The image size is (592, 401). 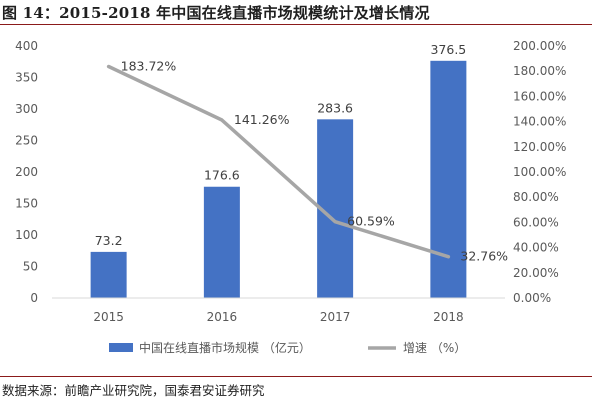 I want to click on left-axis-tick-label: 150, so click(x=26, y=204).